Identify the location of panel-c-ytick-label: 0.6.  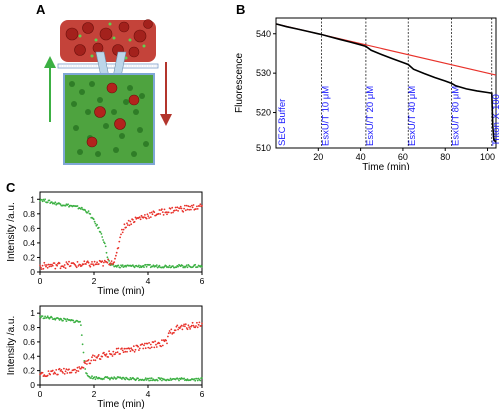
(29, 342).